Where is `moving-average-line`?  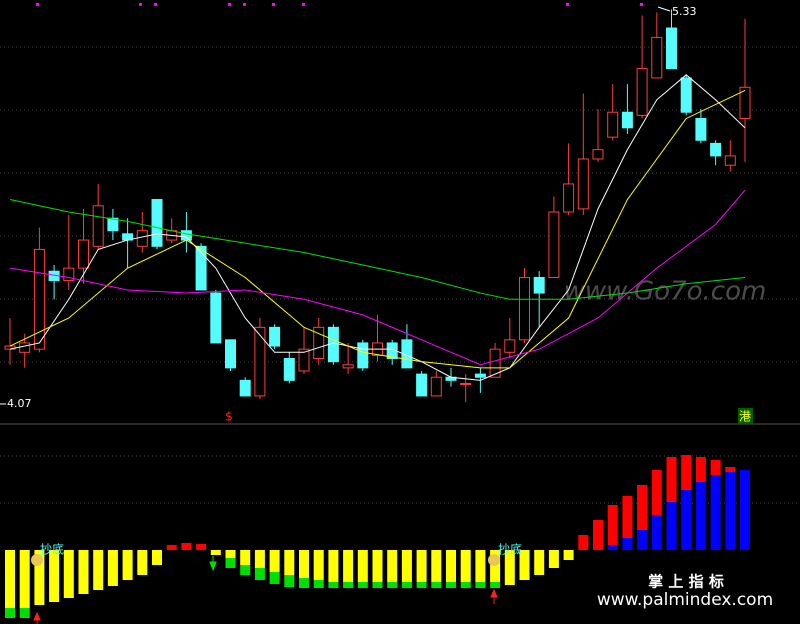
moving-average-line is located at coordinates (377, 249).